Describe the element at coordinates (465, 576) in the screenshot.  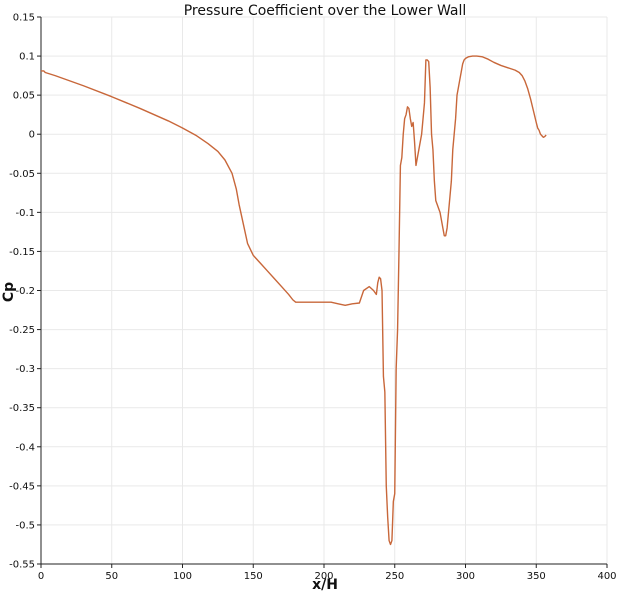
I see `x-tick-label: 300` at that location.